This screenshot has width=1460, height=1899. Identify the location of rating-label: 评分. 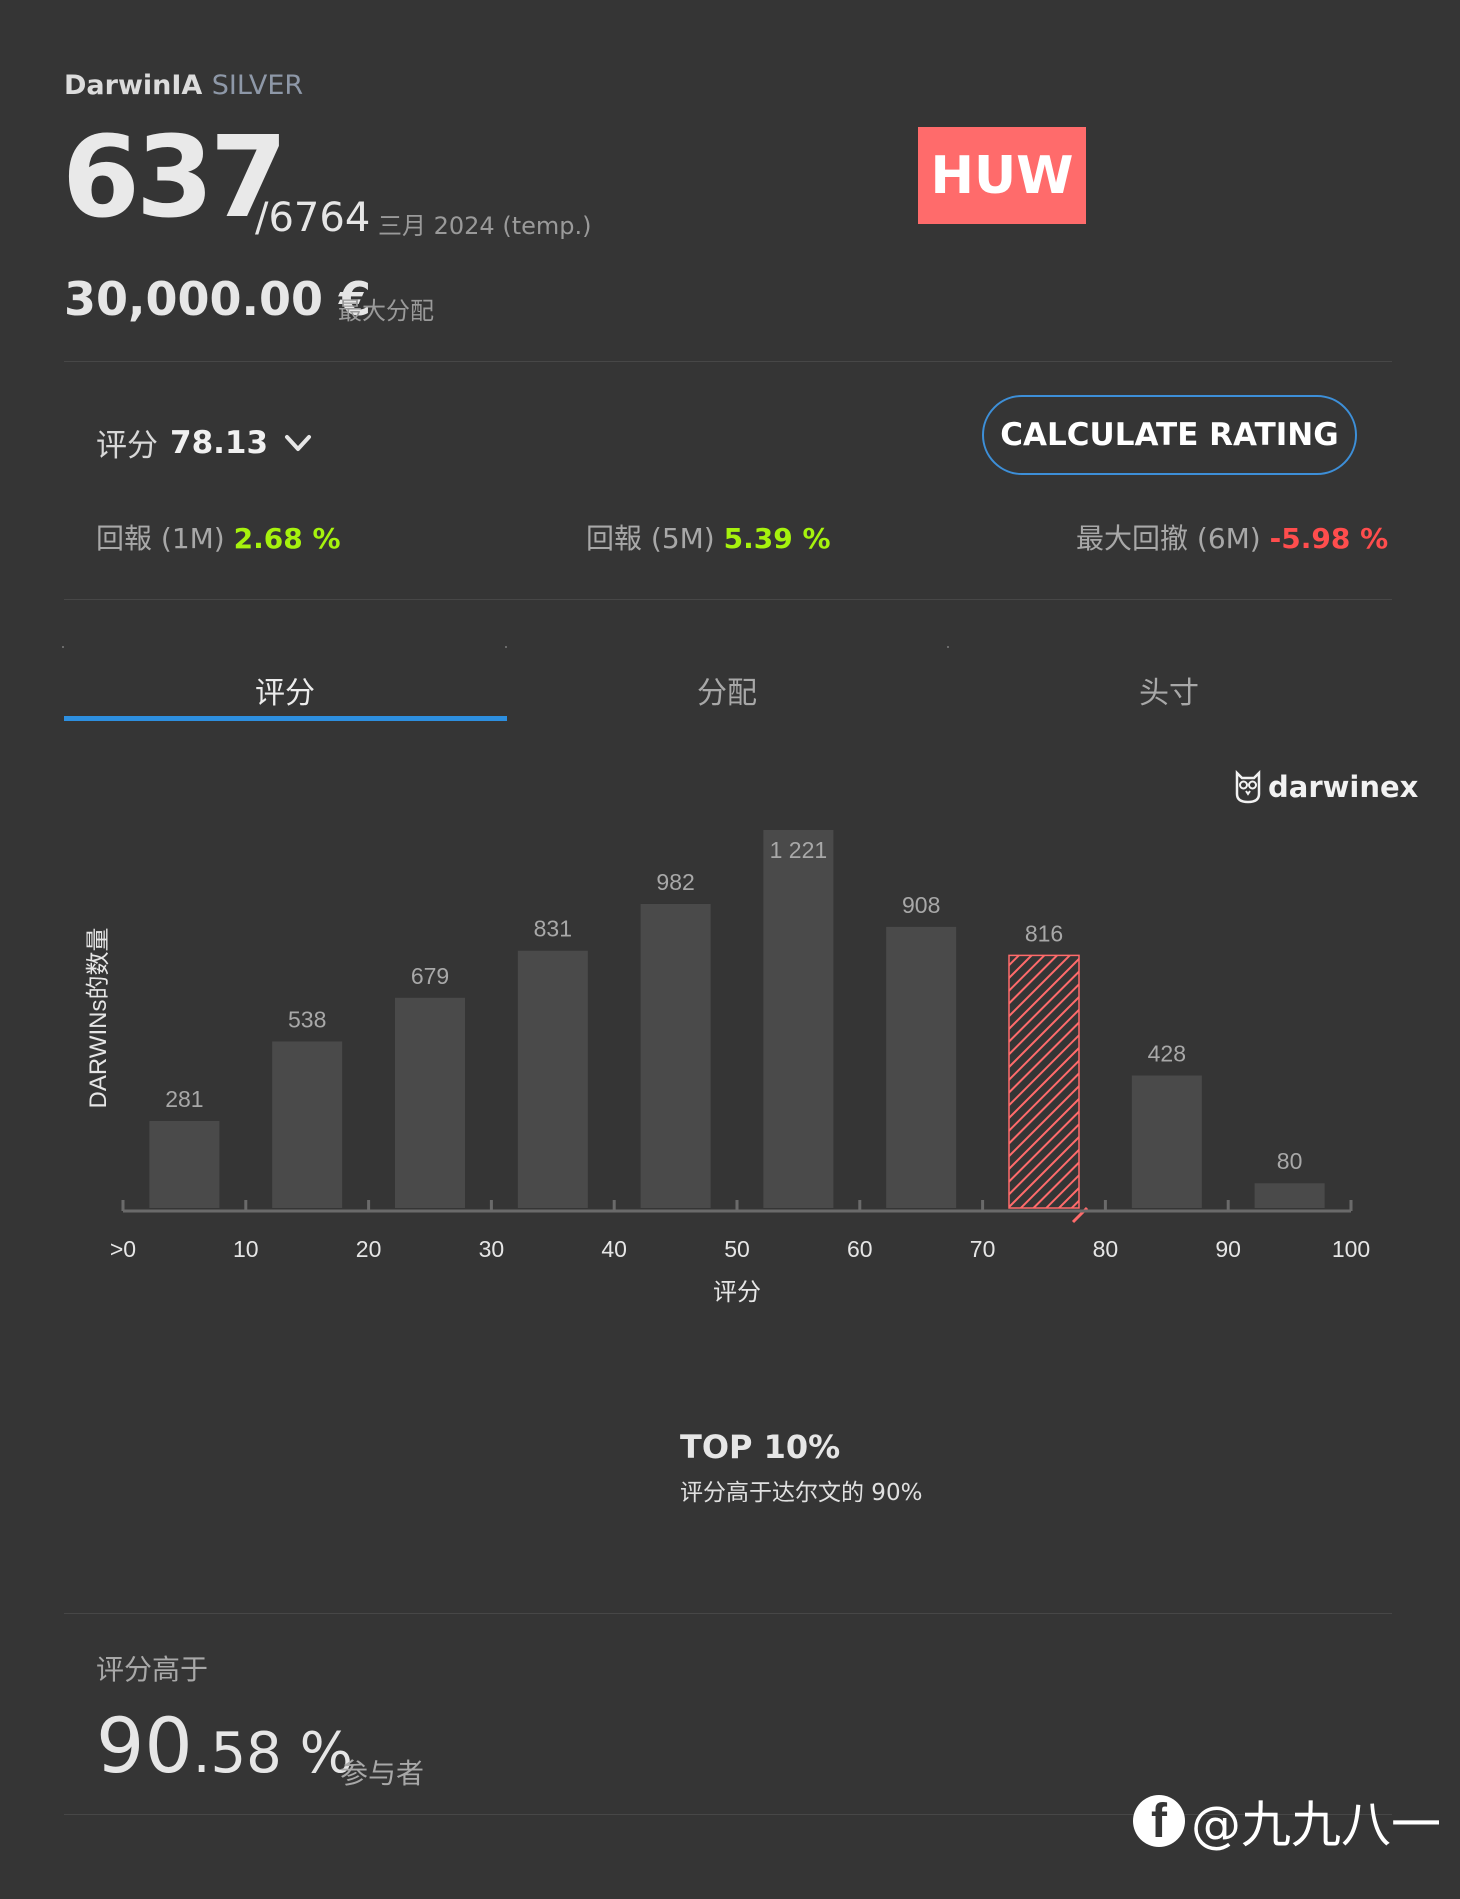
(127, 446).